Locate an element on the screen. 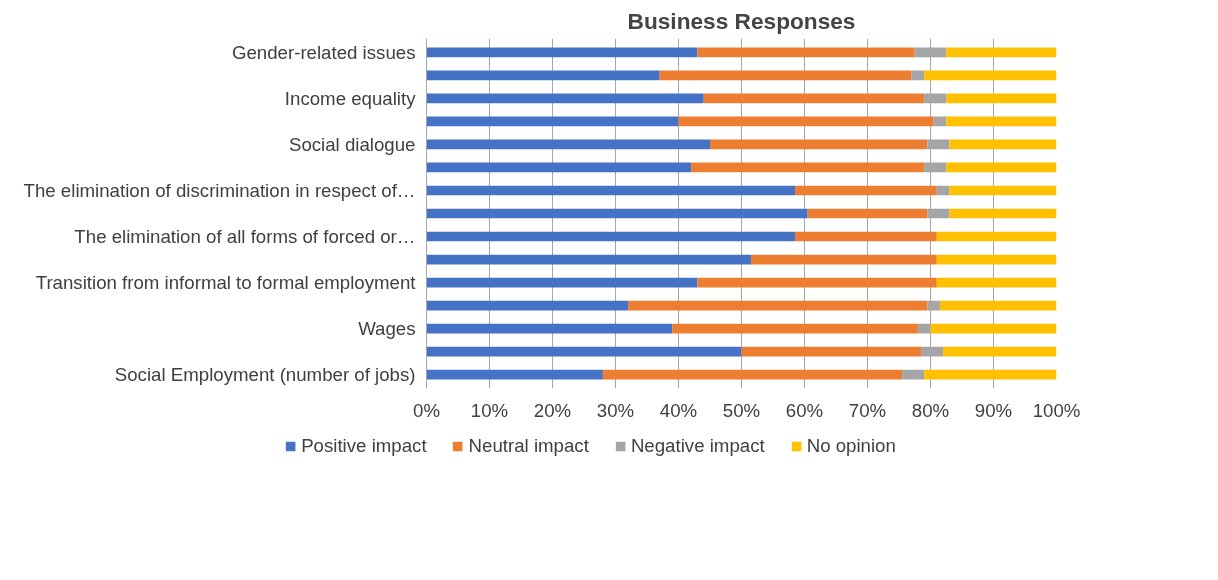 This screenshot has height=580, width=1218. legend-label: Neutral impact is located at coordinates (528, 445).